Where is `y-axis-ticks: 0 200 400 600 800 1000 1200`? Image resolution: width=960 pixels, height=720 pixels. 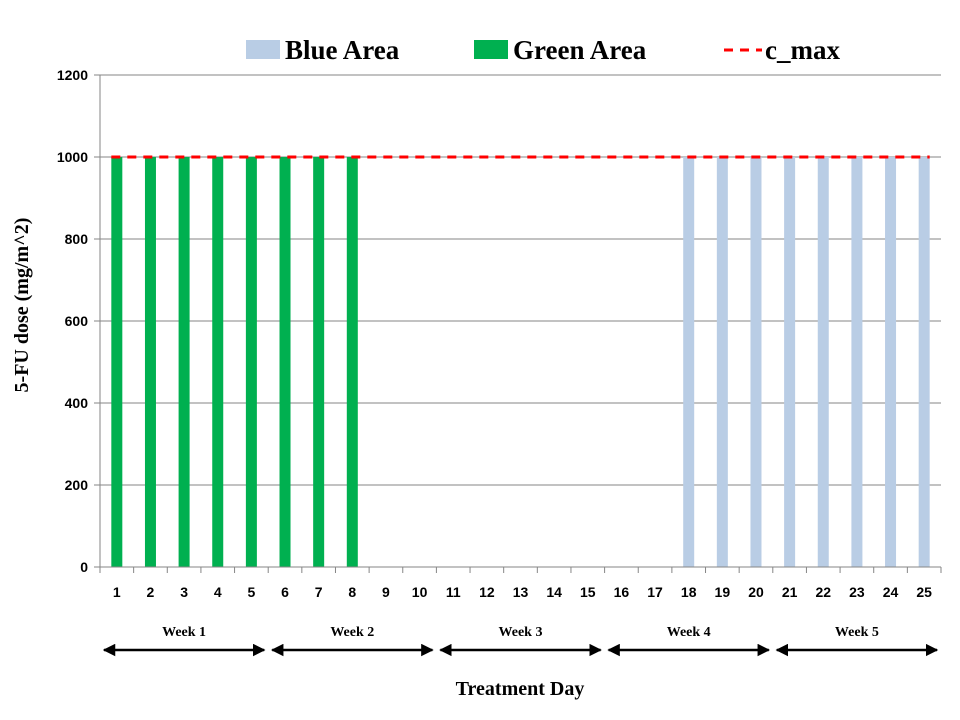 y-axis-ticks: 0 200 400 600 800 1000 1200 is located at coordinates (78, 321).